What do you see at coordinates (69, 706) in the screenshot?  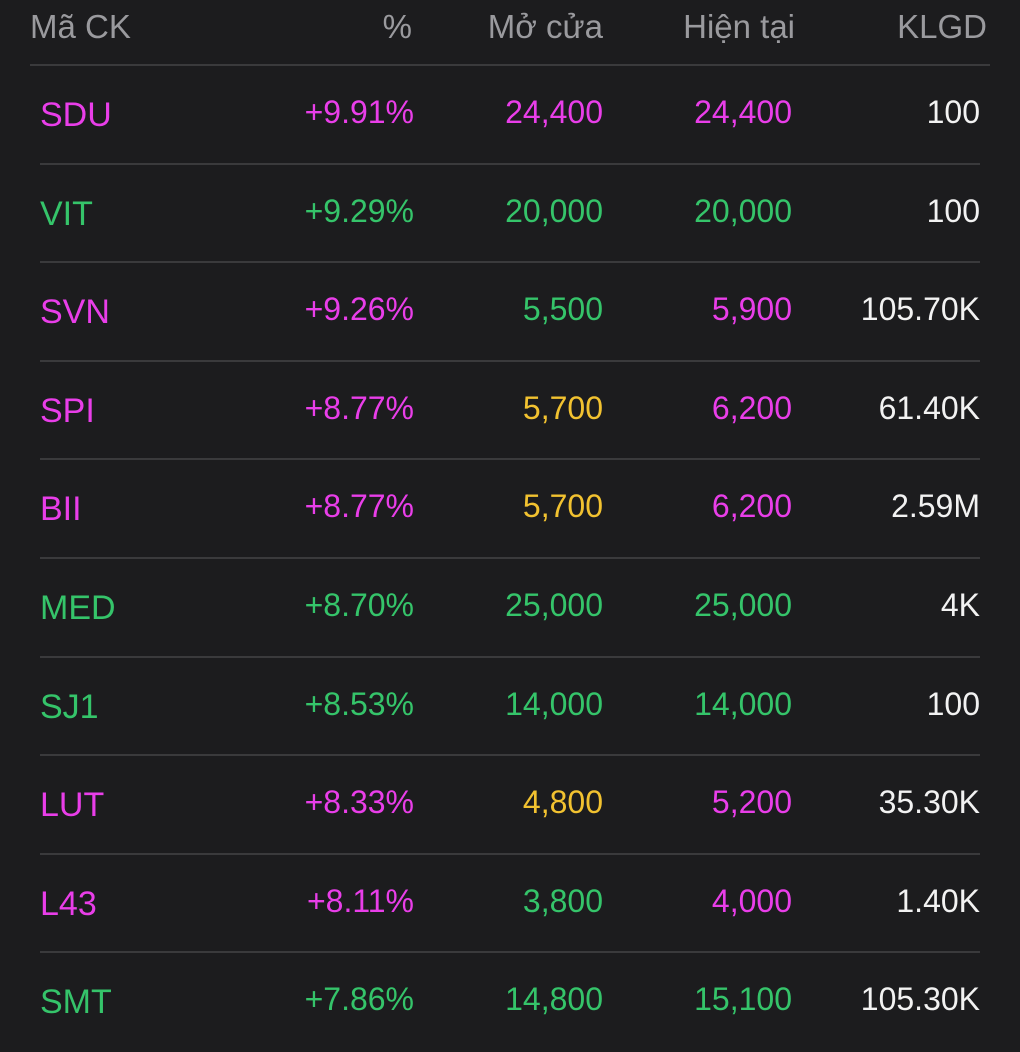 I see `stock-symbol: SJ1` at bounding box center [69, 706].